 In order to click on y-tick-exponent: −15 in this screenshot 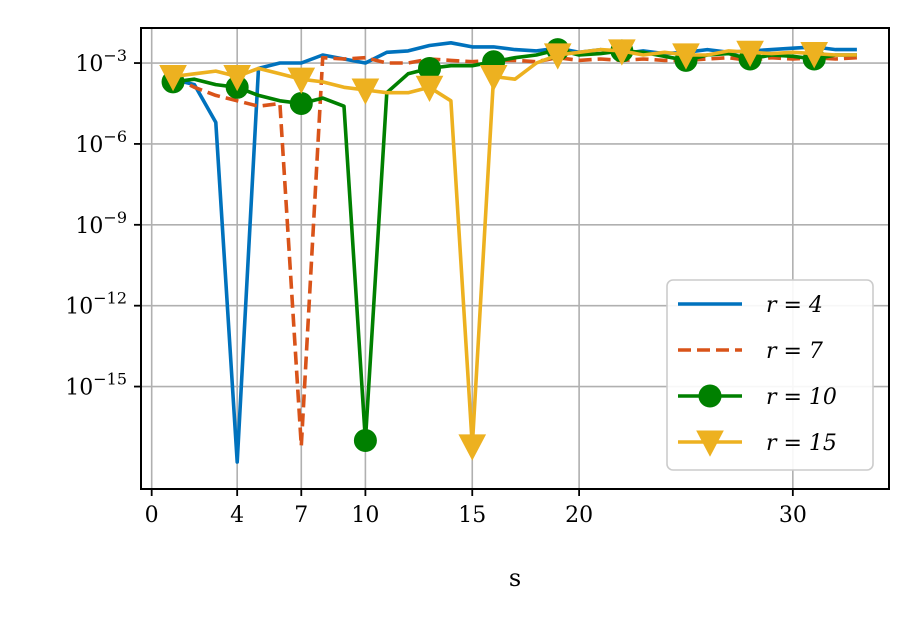, I will do `click(110, 379)`.